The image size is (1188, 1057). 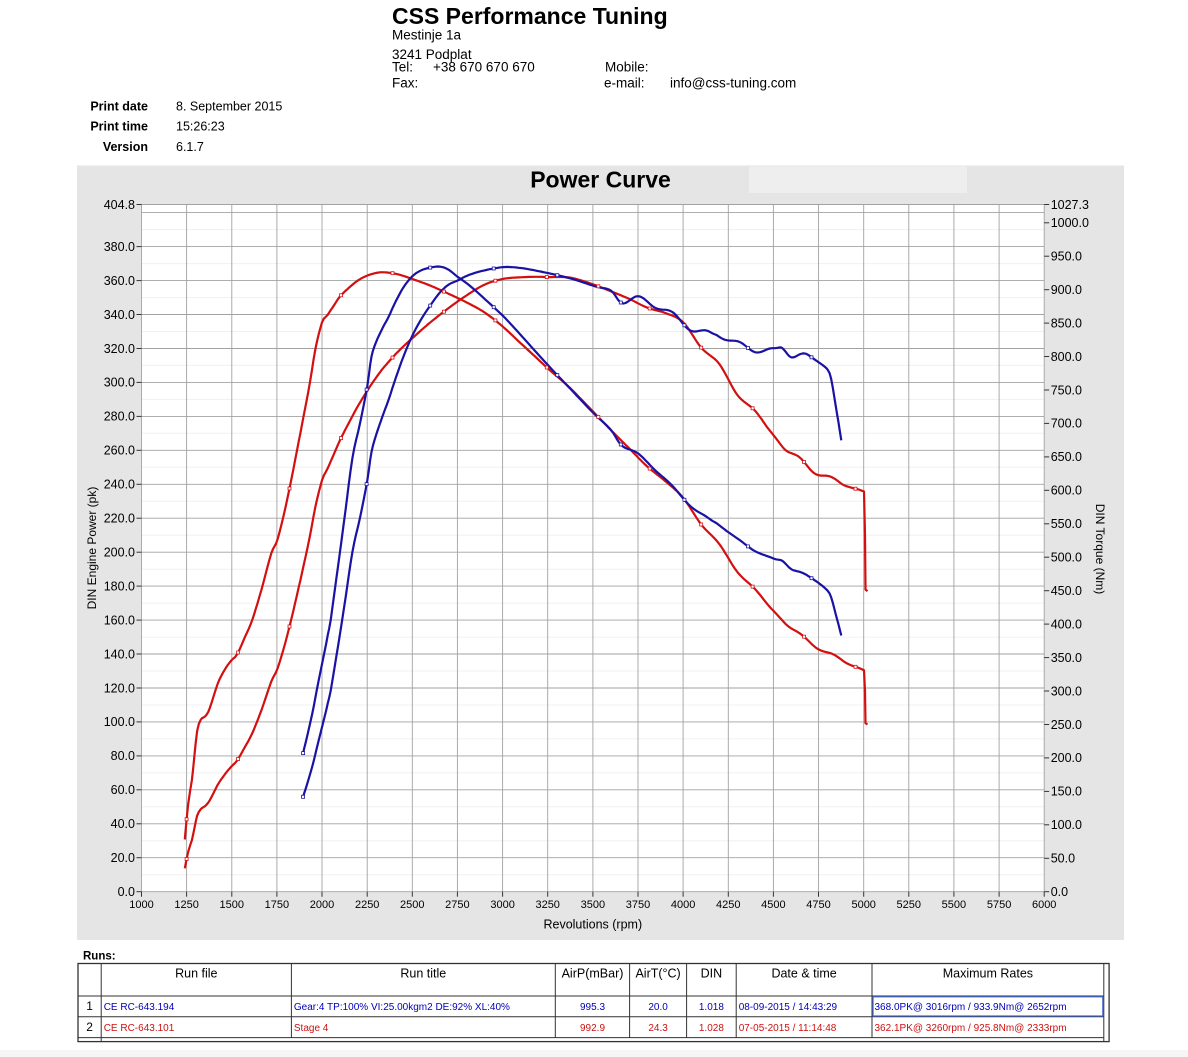 I want to click on svg-text: 60.0, so click(x=123, y=790).